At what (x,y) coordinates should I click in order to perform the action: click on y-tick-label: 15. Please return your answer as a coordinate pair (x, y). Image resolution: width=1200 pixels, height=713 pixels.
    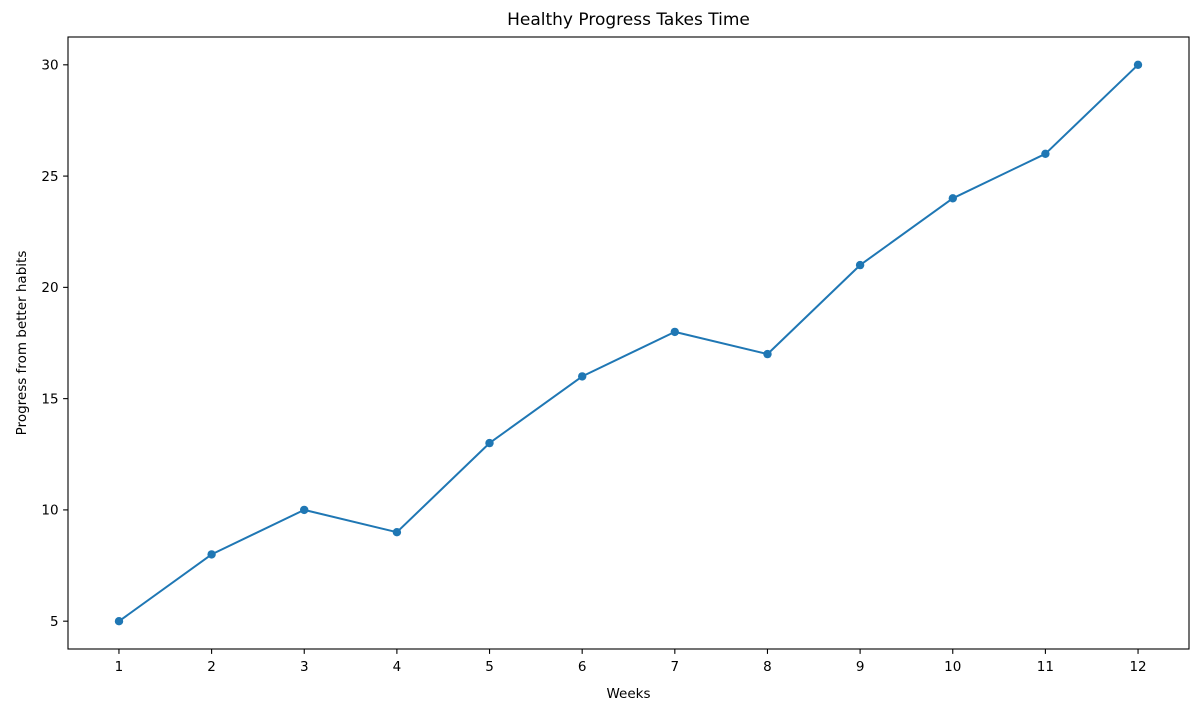
    Looking at the image, I should click on (49, 399).